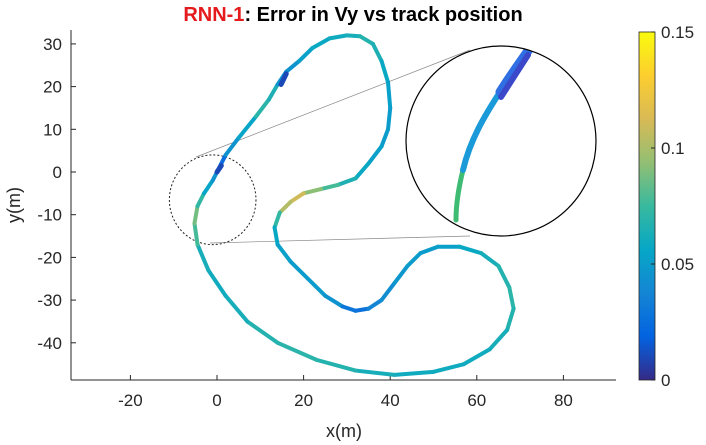  Describe the element at coordinates (476, 400) in the screenshot. I see `x-tick-label: 60` at that location.